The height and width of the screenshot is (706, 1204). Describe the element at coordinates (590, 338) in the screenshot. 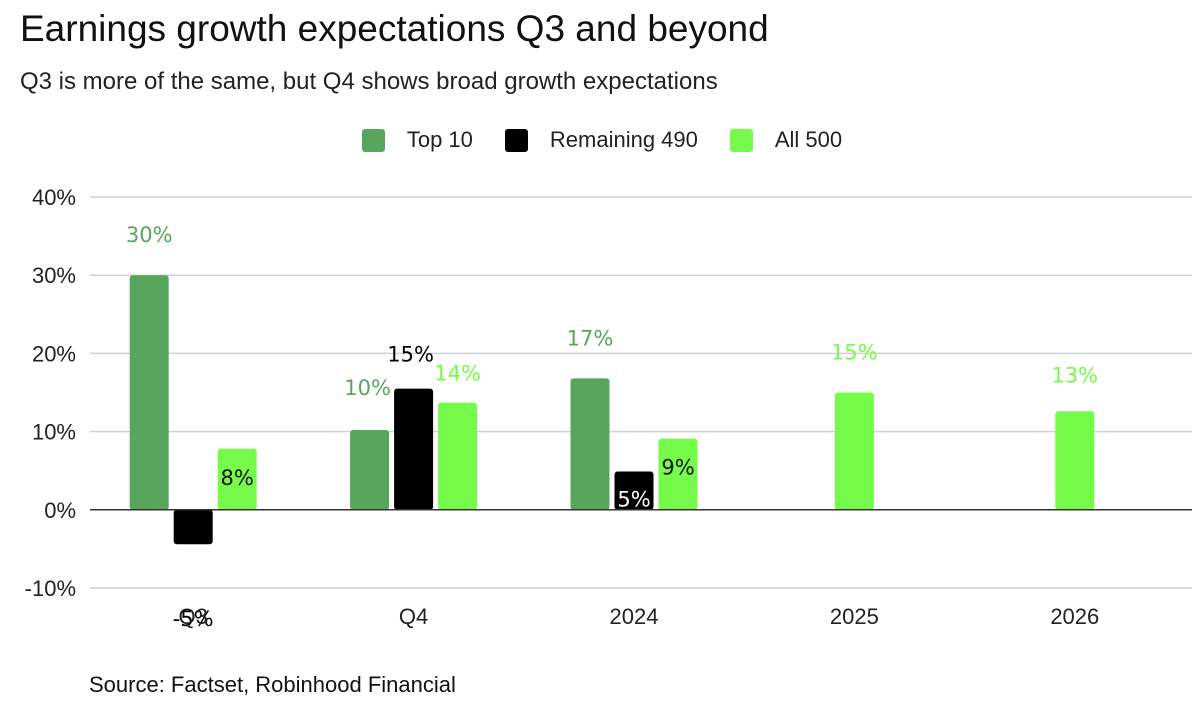

I see `data-label: 17%` at that location.